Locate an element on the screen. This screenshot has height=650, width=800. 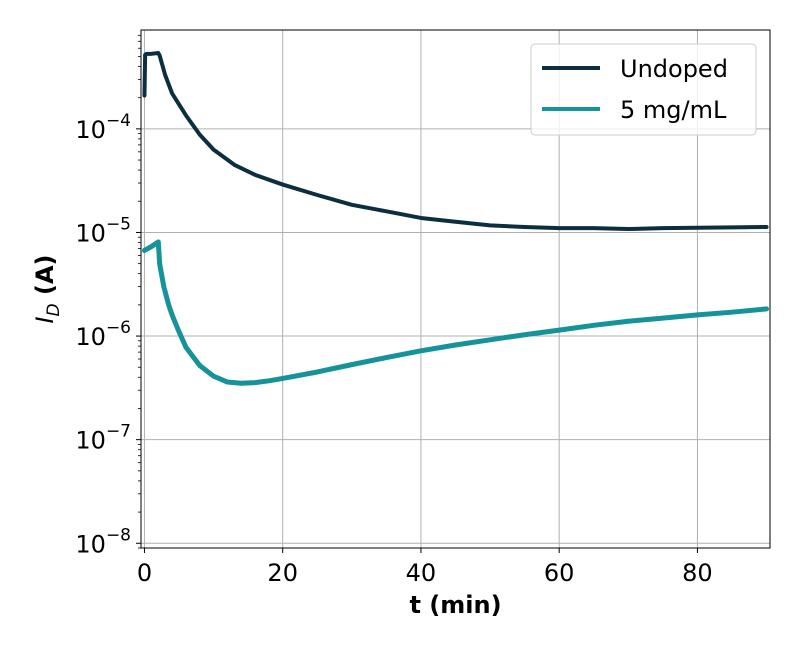
y-axis-title: ID (A) is located at coordinates (47, 288).